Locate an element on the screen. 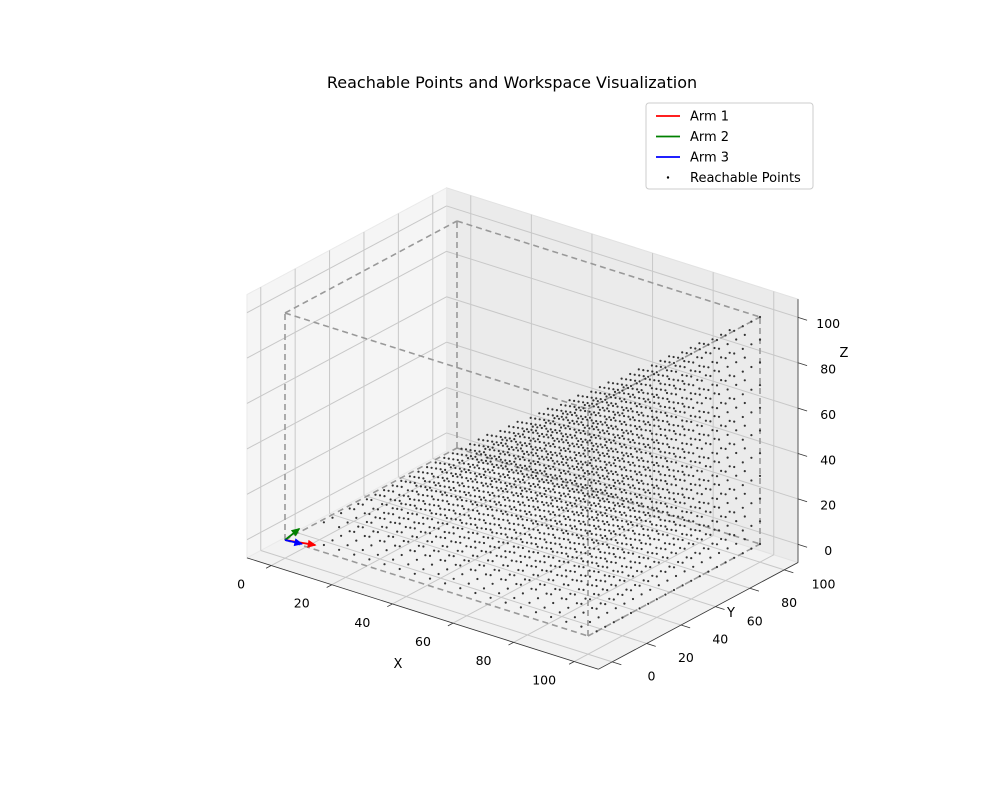  z-tick-label: 0 is located at coordinates (828, 550).